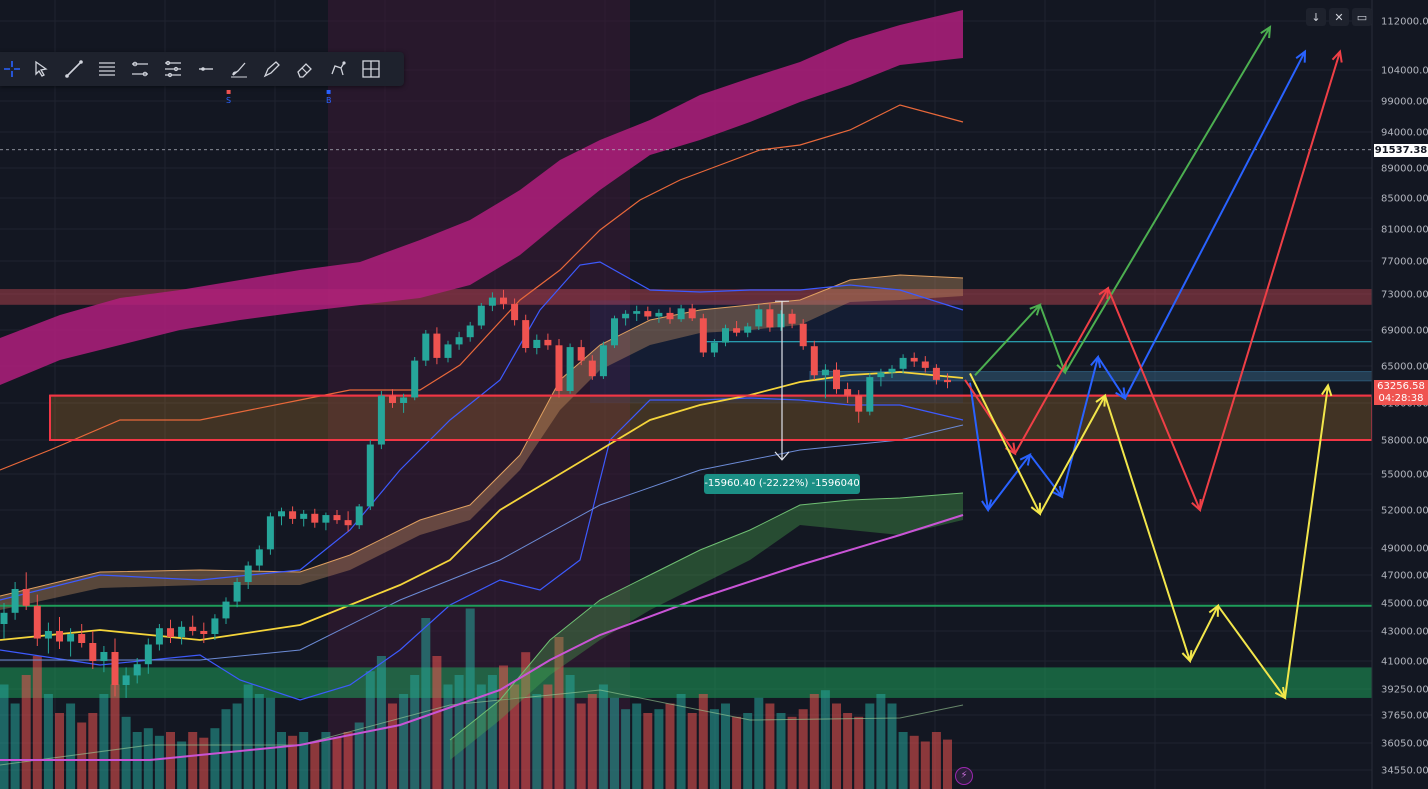 The width and height of the screenshot is (1428, 789). I want to click on tool-eraser, so click(304, 69).